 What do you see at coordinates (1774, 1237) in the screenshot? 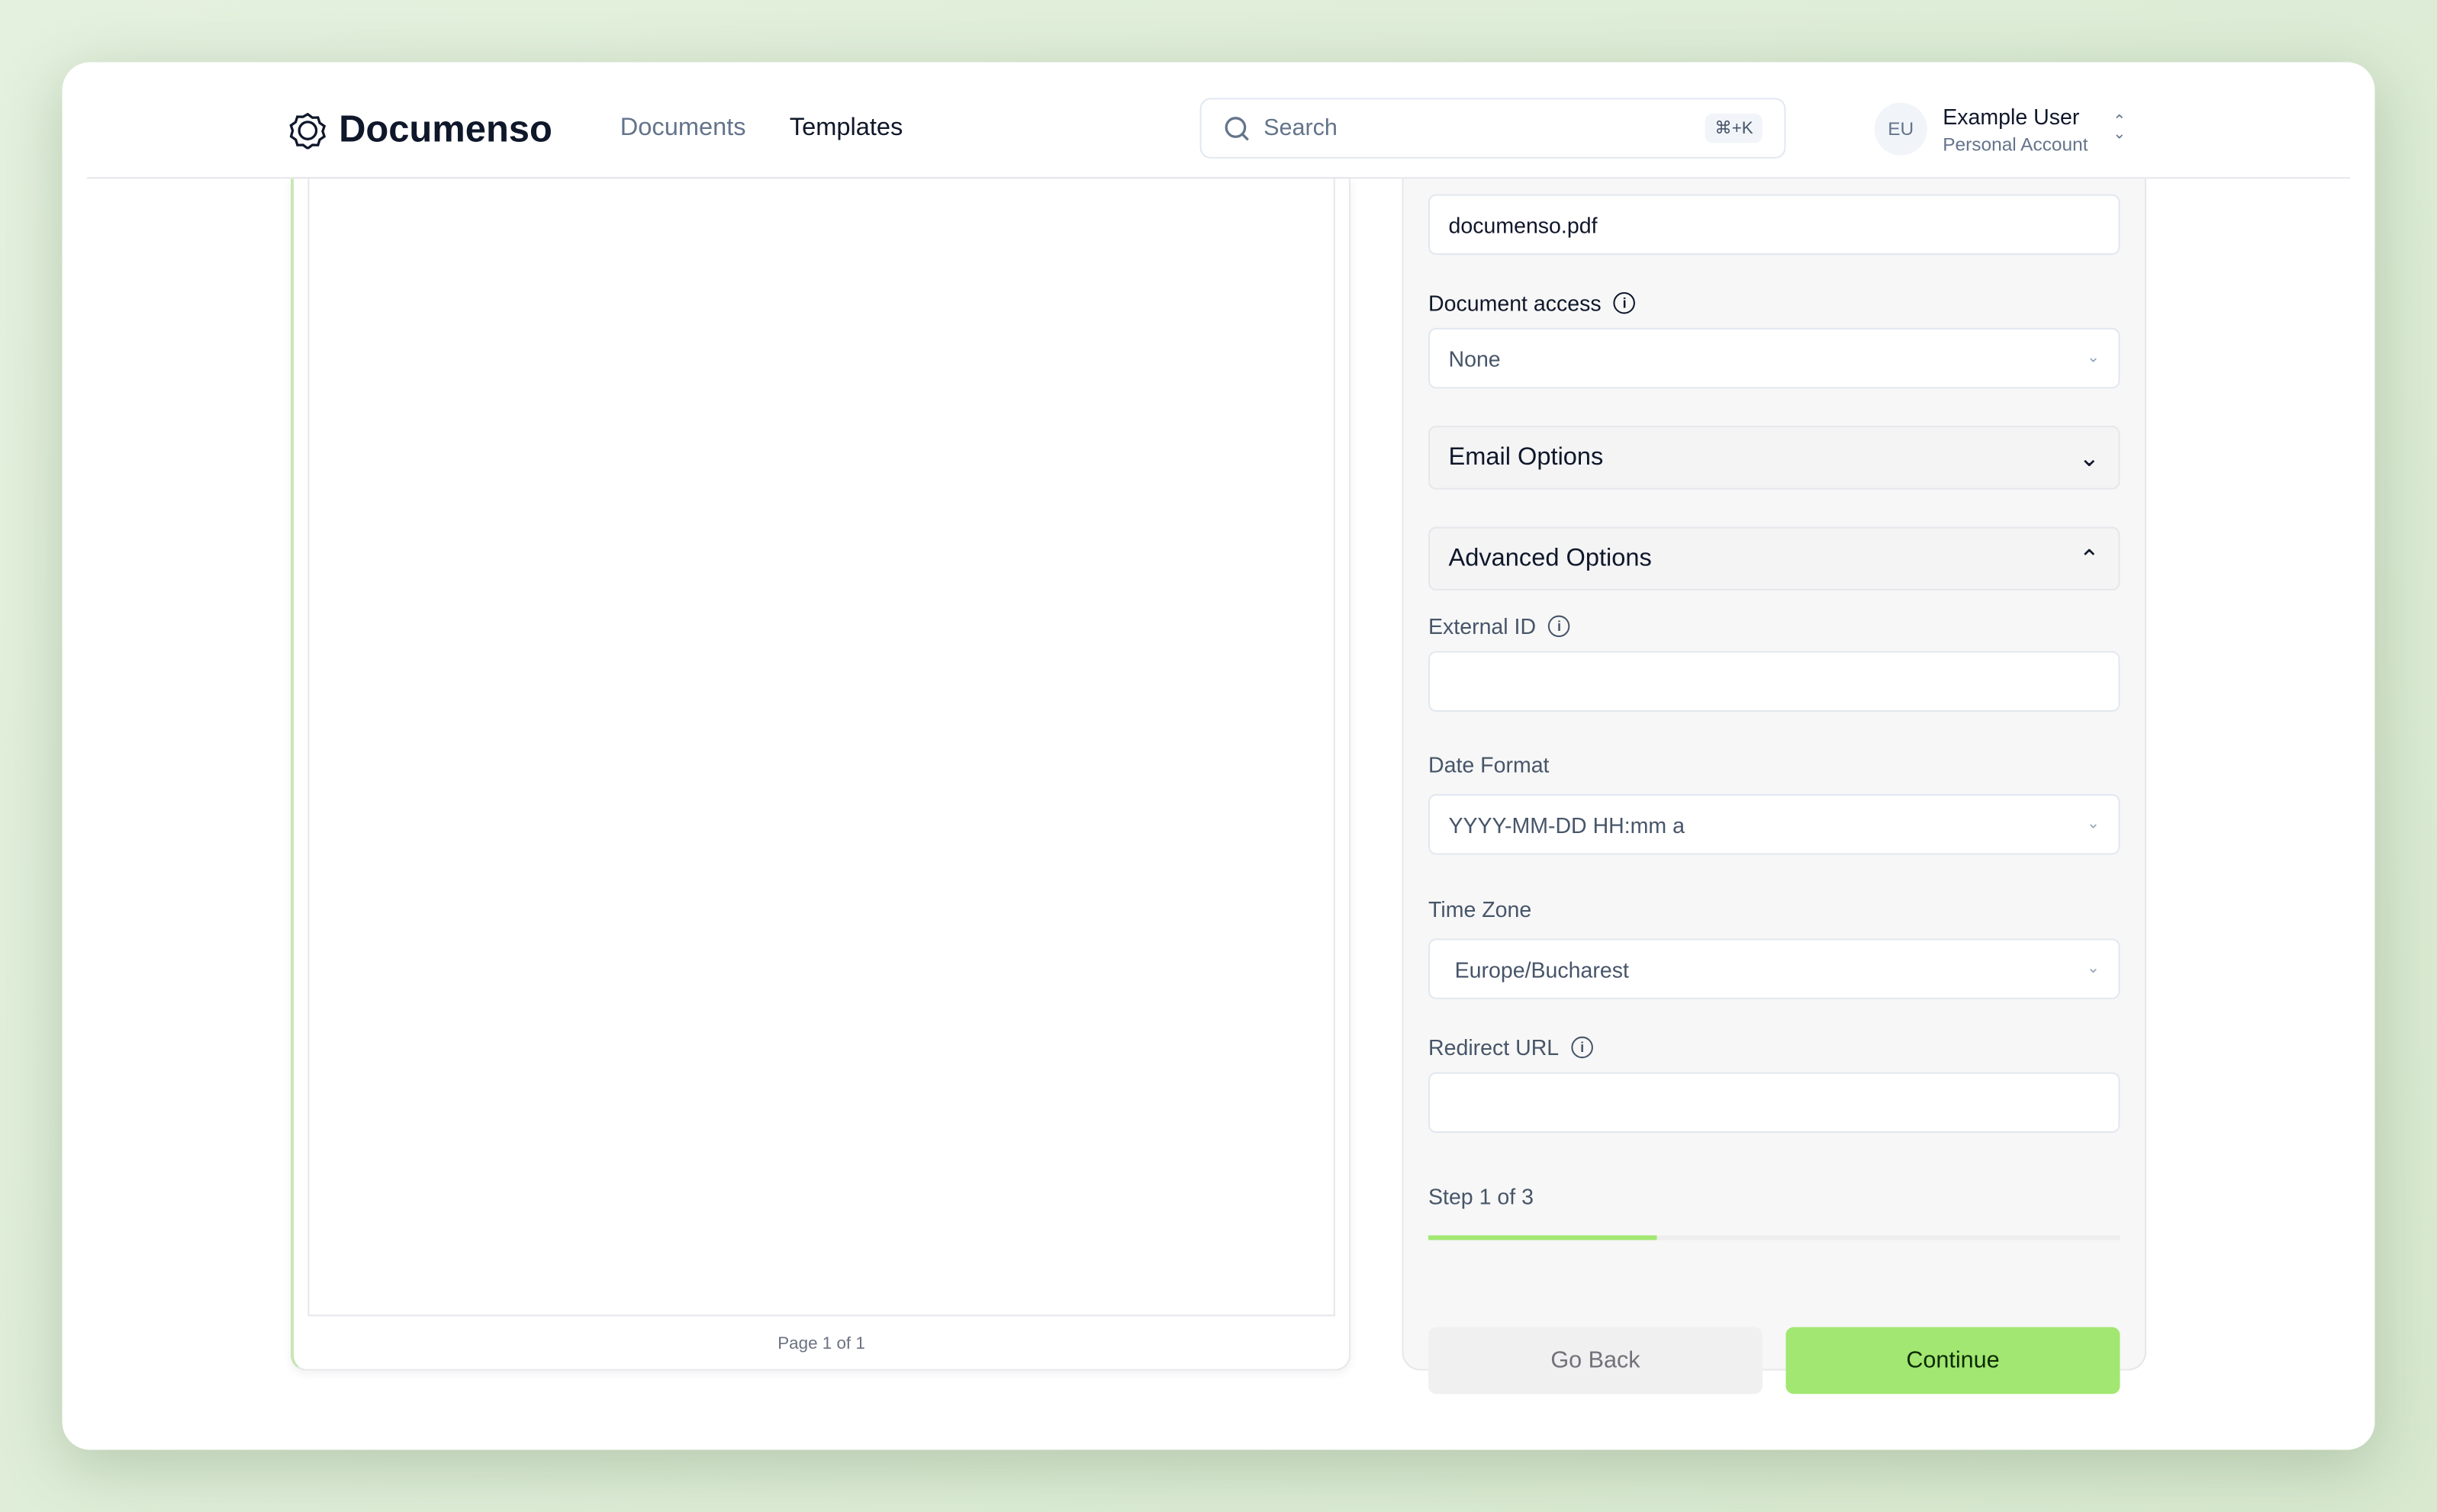
I see `progress-track` at bounding box center [1774, 1237].